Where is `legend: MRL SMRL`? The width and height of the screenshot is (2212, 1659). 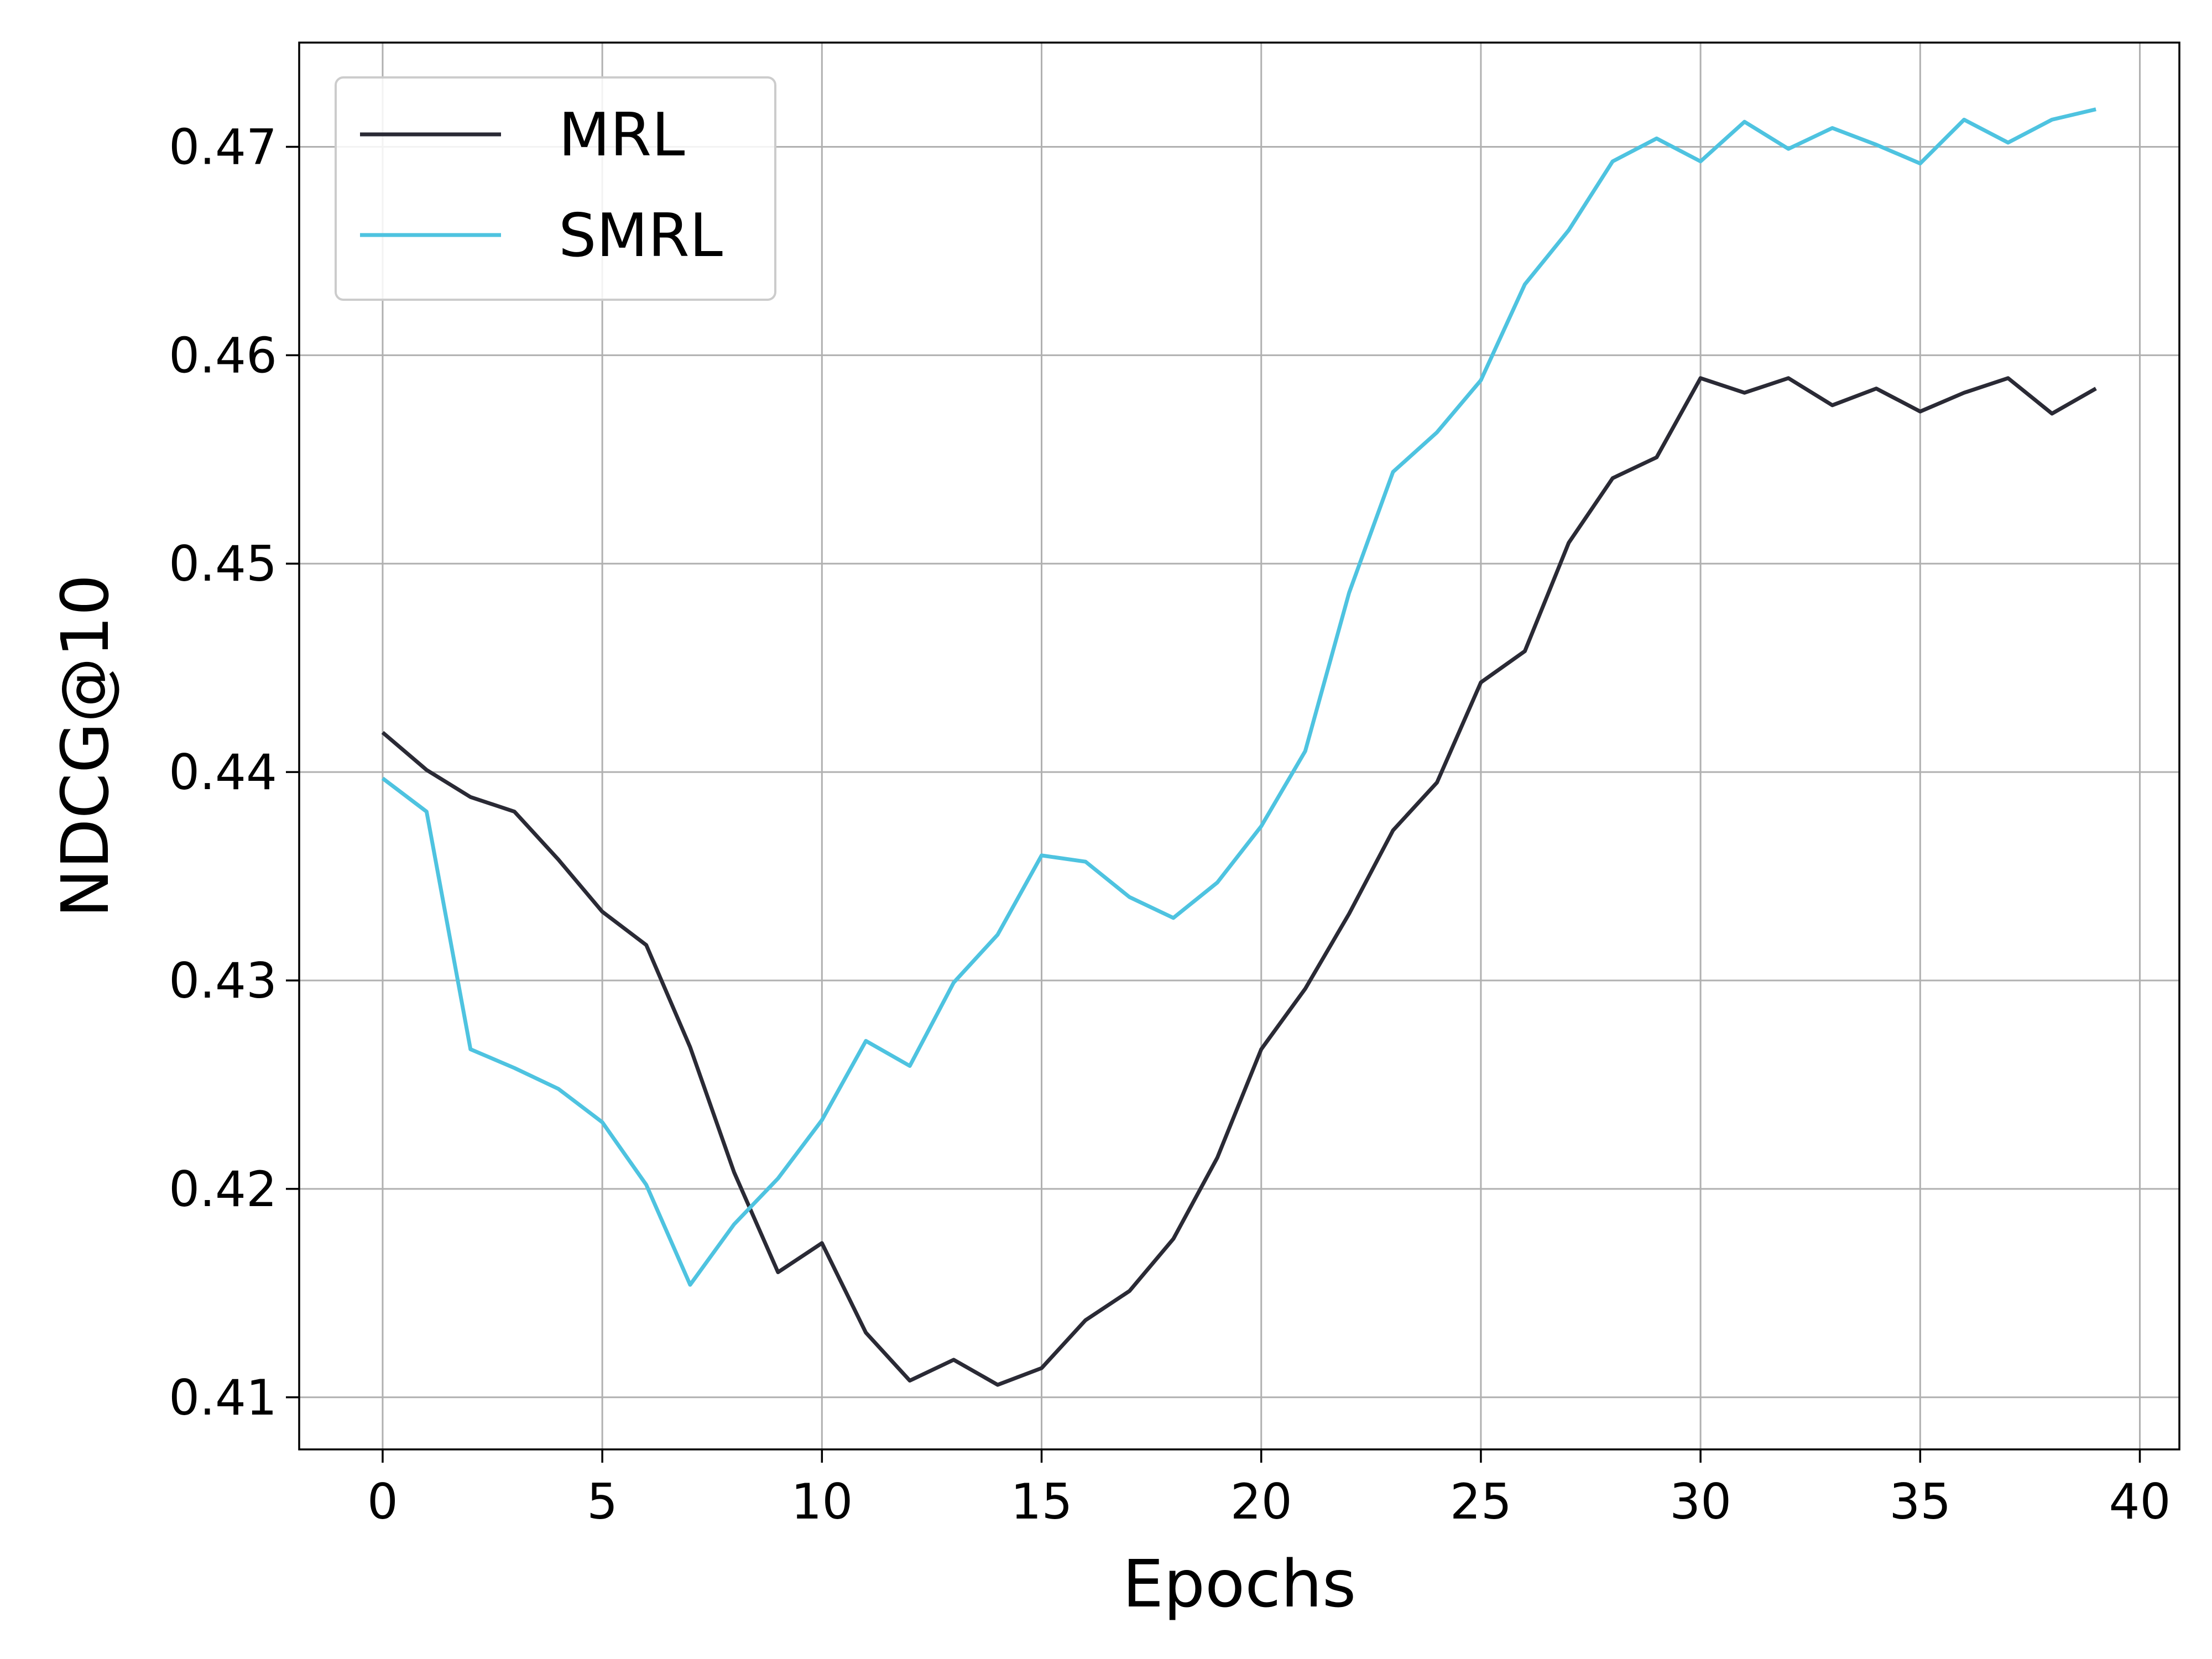 legend: MRL SMRL is located at coordinates (556, 189).